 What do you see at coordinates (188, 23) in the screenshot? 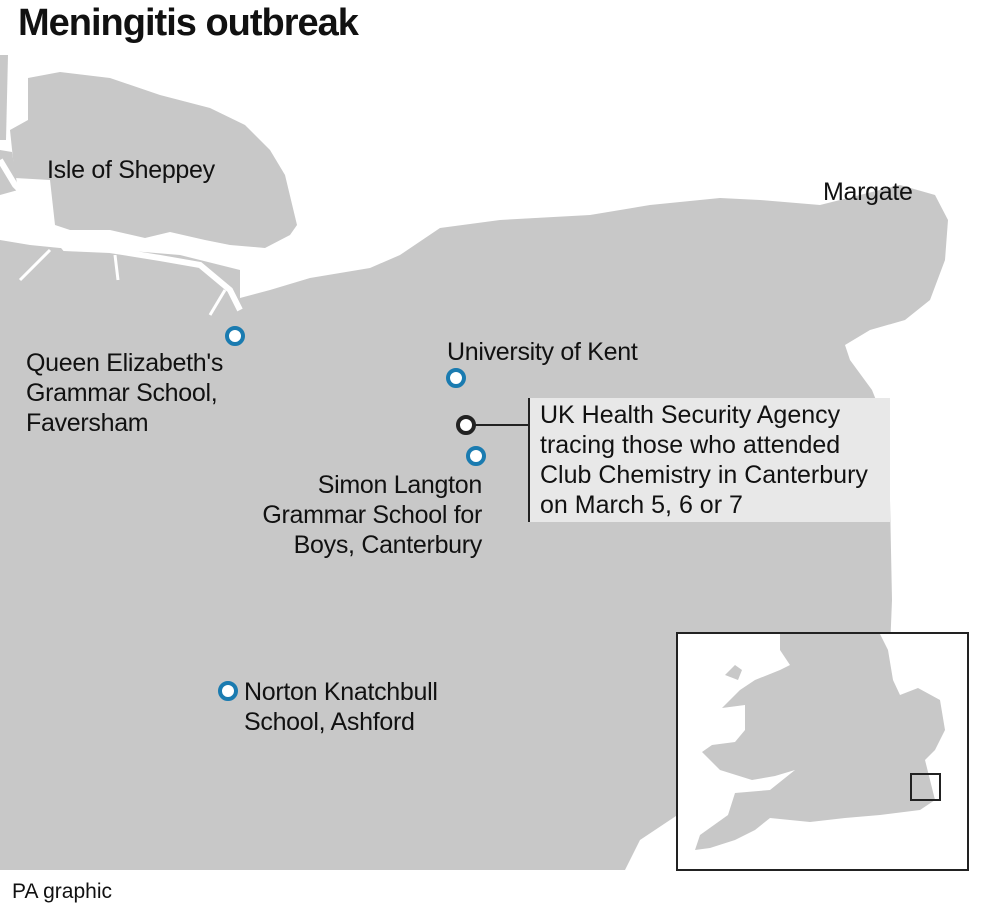
I see `page-title: Meningitis outbreak` at bounding box center [188, 23].